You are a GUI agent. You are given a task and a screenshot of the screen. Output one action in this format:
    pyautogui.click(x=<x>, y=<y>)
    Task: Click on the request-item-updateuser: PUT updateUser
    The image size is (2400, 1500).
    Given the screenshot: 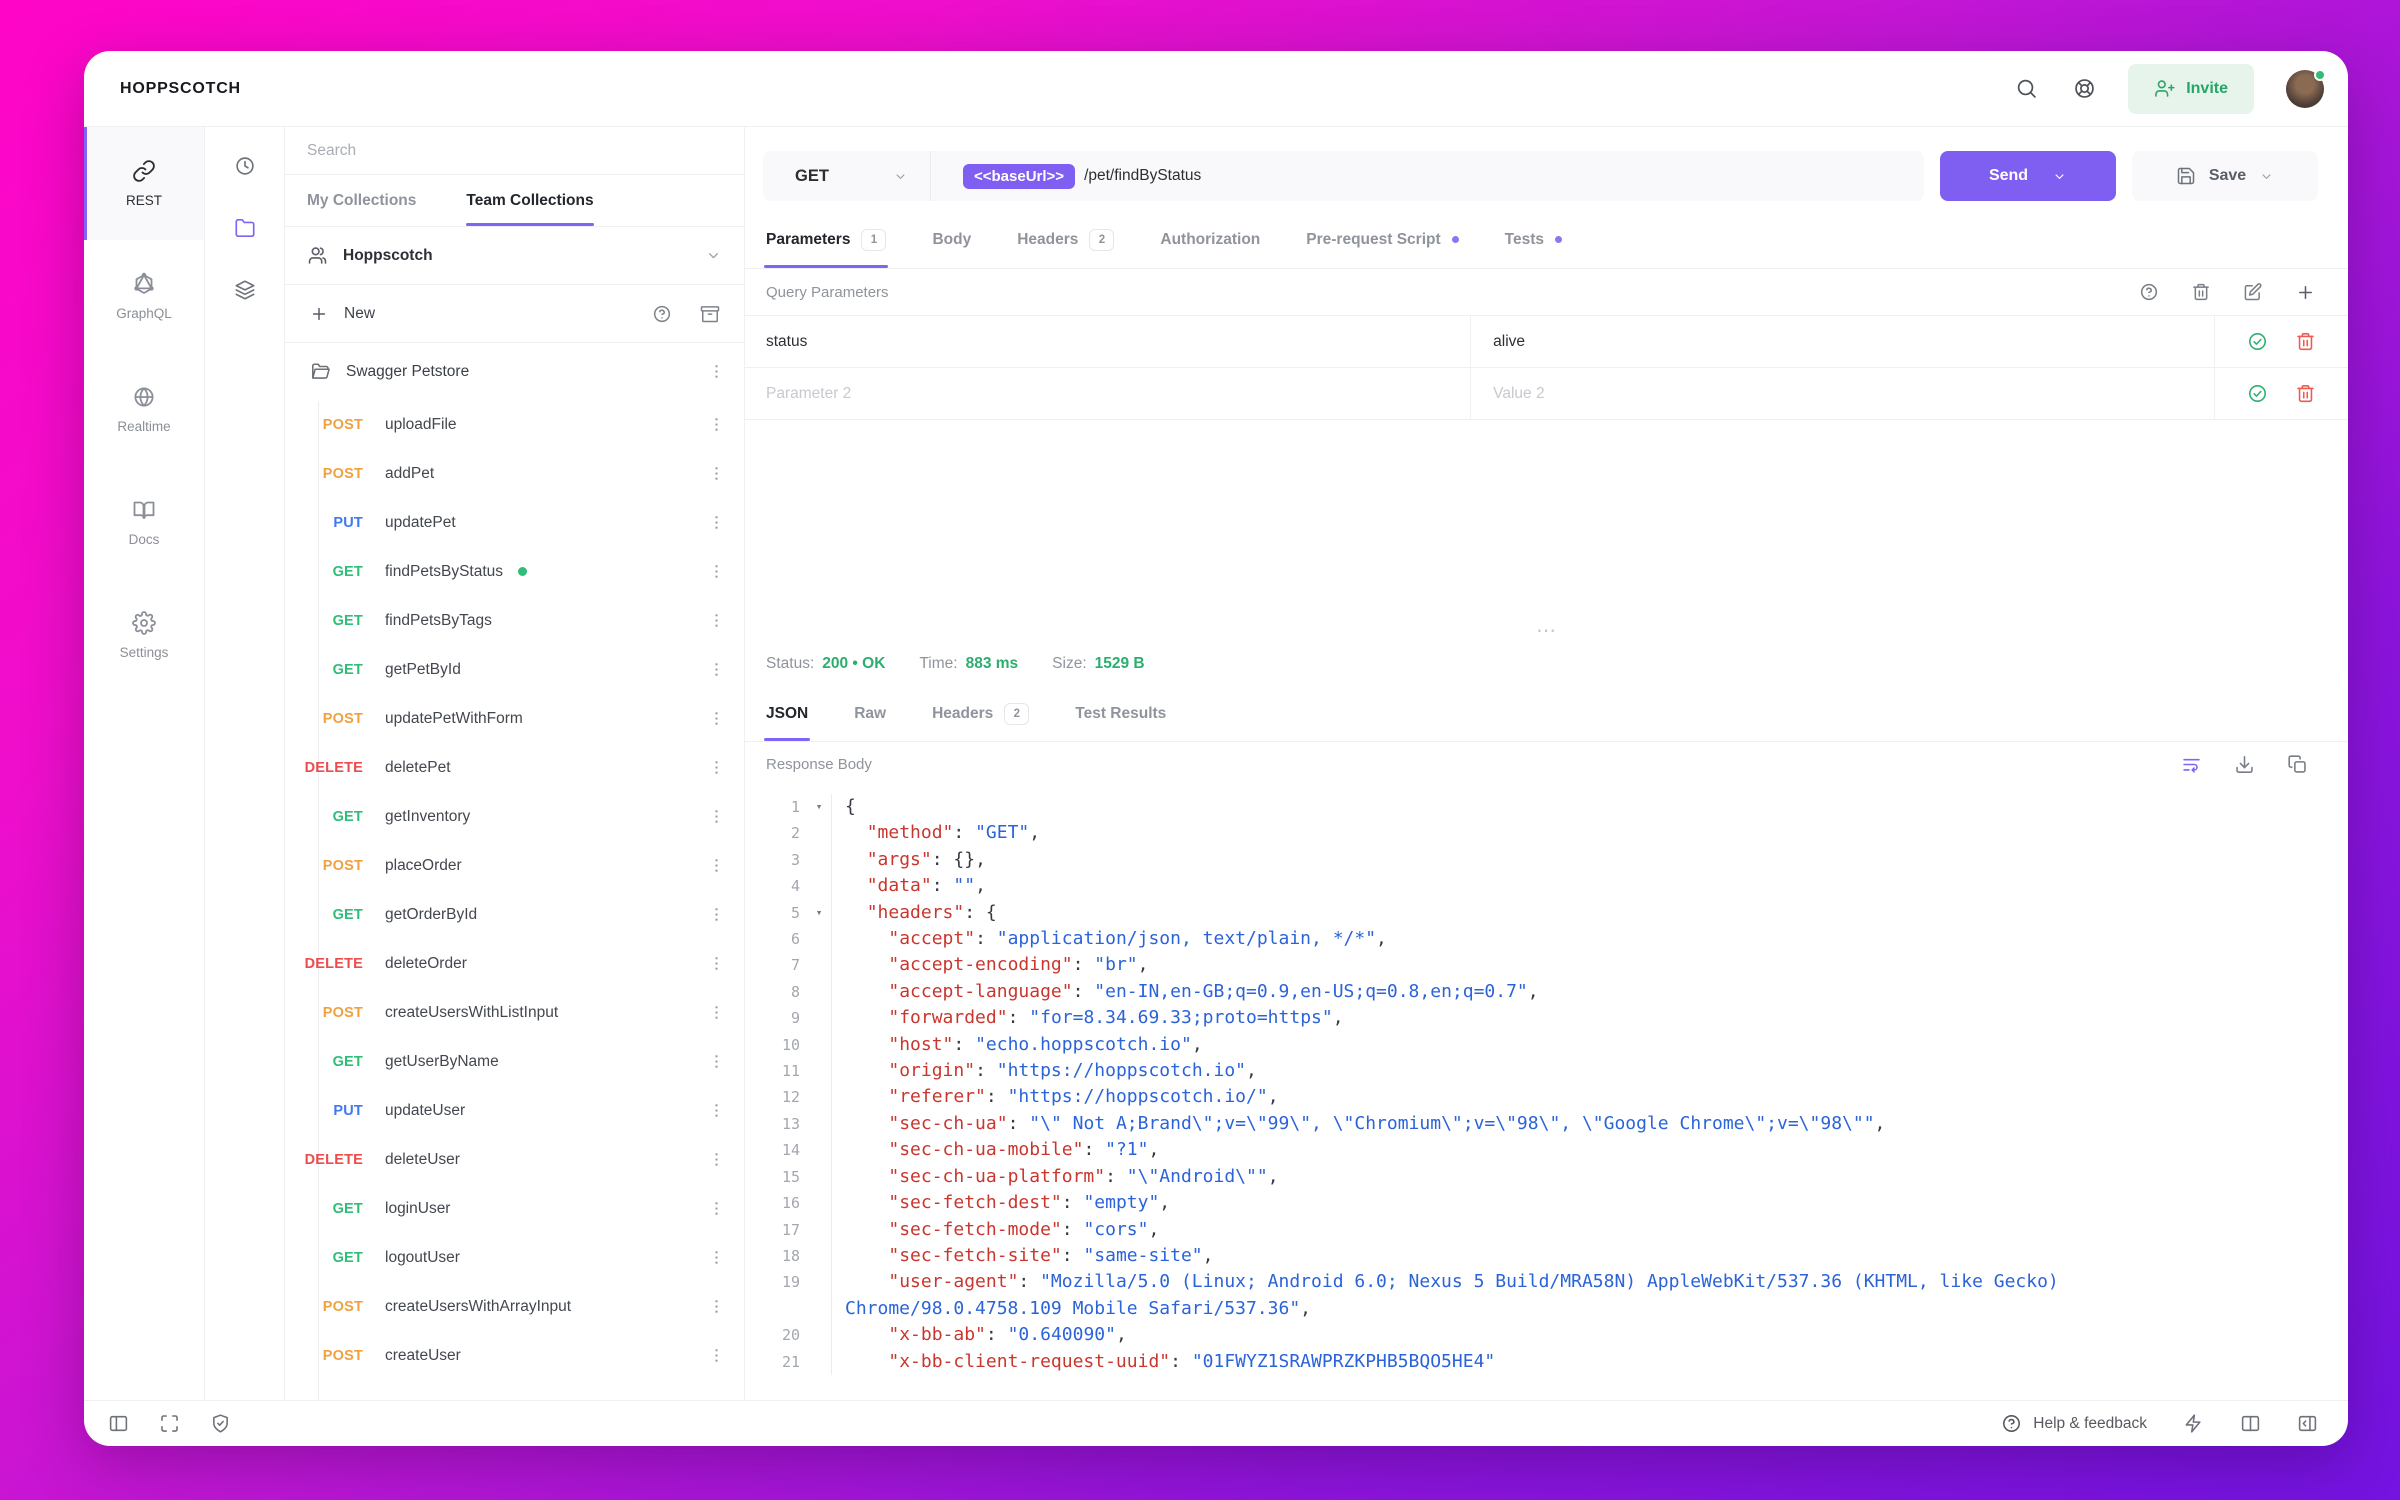 What is the action you would take?
    pyautogui.click(x=514, y=1110)
    